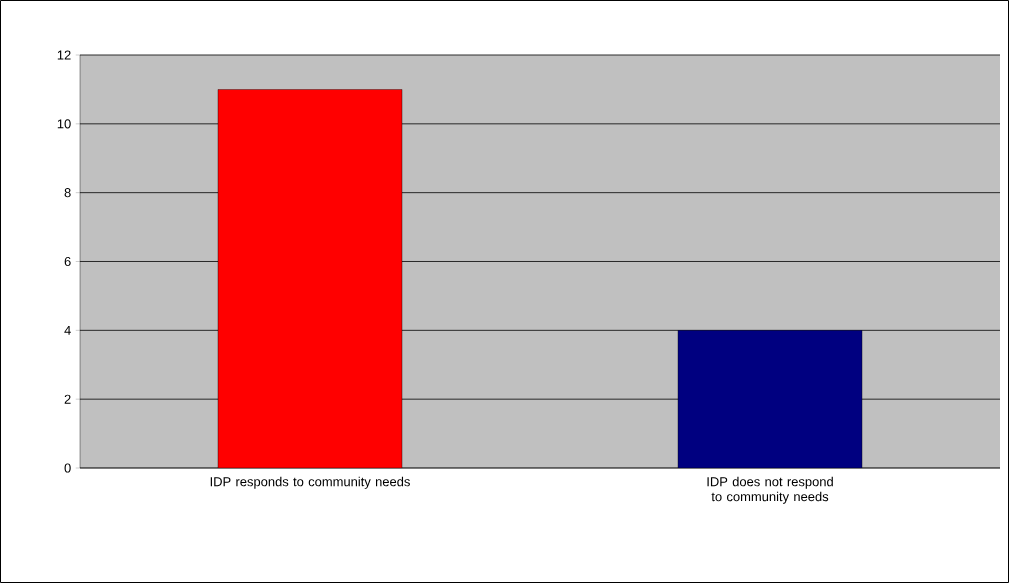 This screenshot has height=583, width=1009. What do you see at coordinates (67, 261) in the screenshot?
I see `y-tick-label: 6` at bounding box center [67, 261].